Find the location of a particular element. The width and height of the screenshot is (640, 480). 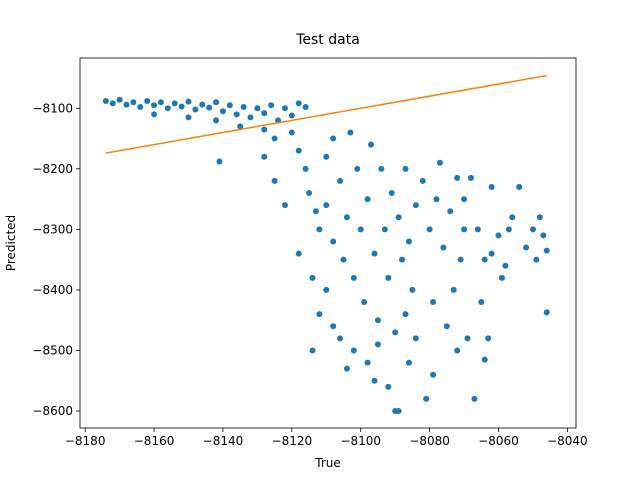

chart-title: Test data is located at coordinates (327, 40).